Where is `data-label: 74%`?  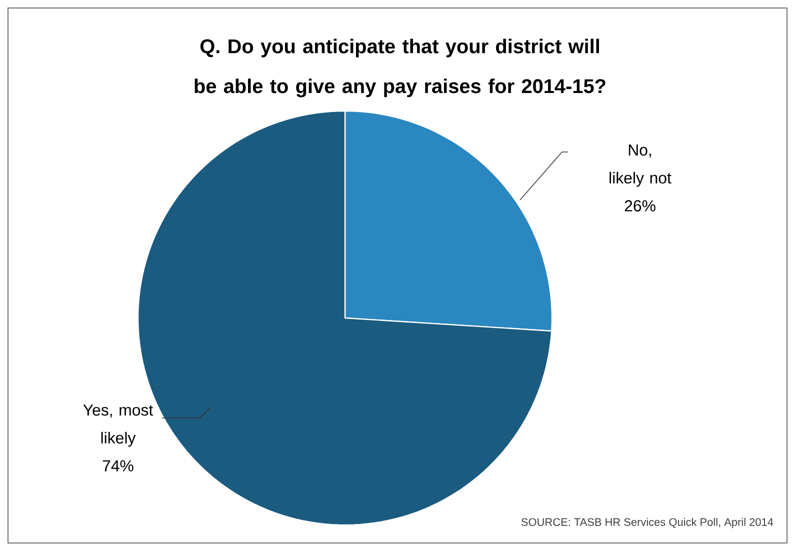
data-label: 74% is located at coordinates (118, 466).